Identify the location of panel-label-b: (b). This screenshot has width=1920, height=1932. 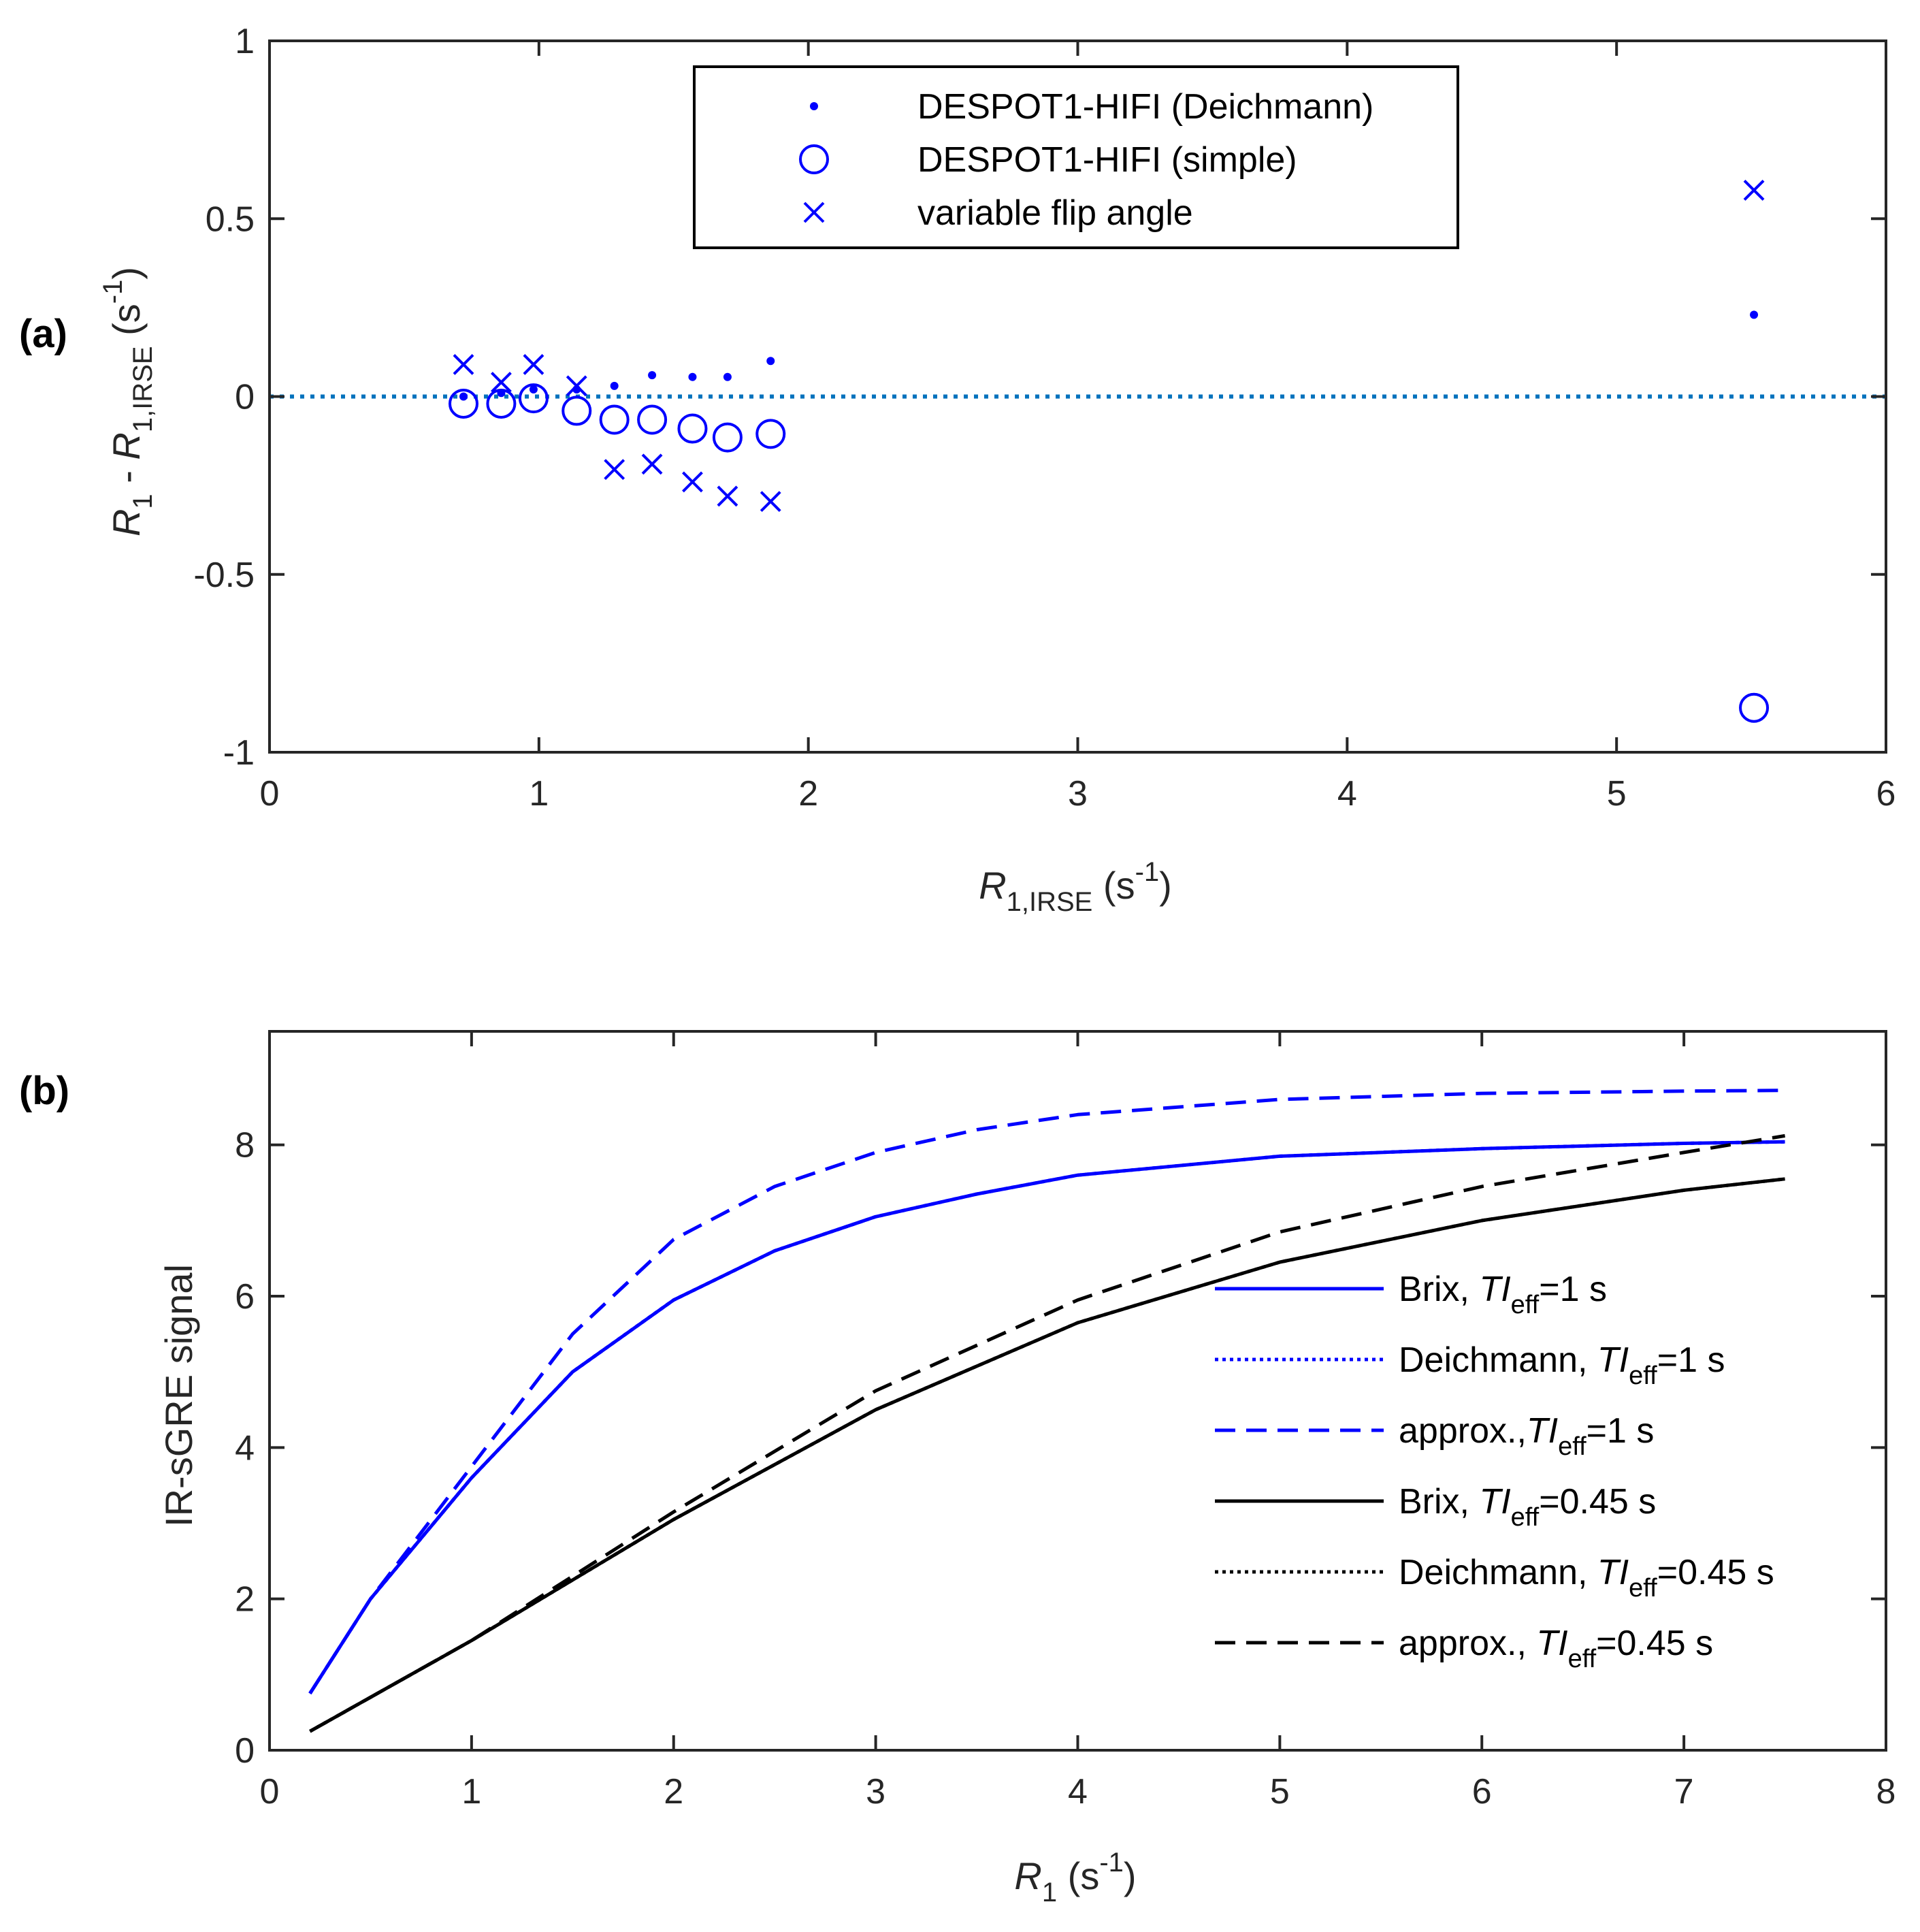
(44, 1091).